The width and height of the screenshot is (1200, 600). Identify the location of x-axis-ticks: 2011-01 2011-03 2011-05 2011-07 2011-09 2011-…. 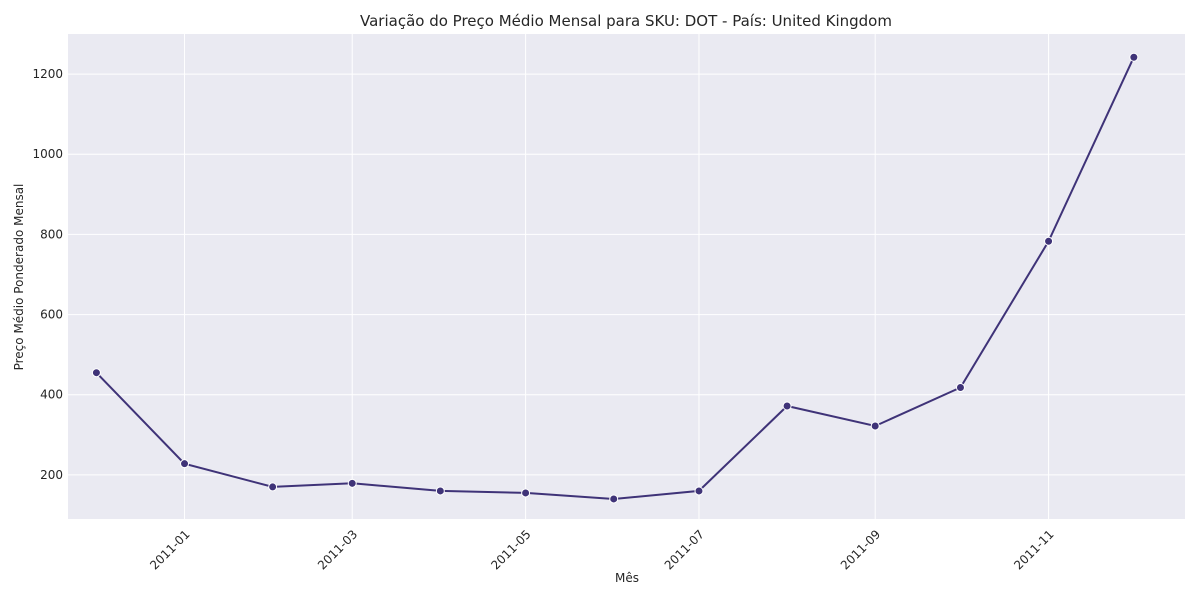
(601, 549).